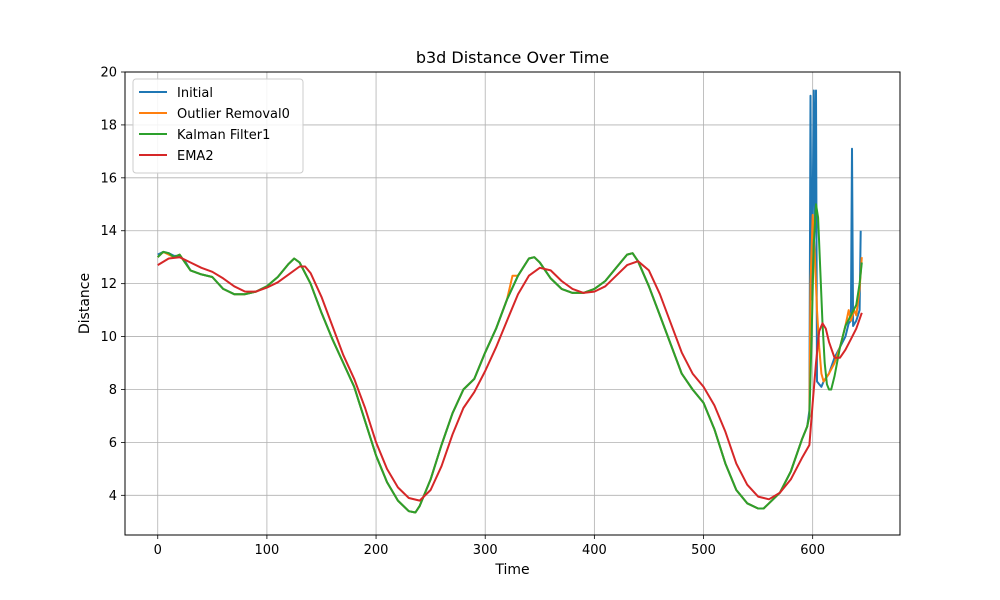 The height and width of the screenshot is (600, 1000). I want to click on legend-box, so click(218, 126).